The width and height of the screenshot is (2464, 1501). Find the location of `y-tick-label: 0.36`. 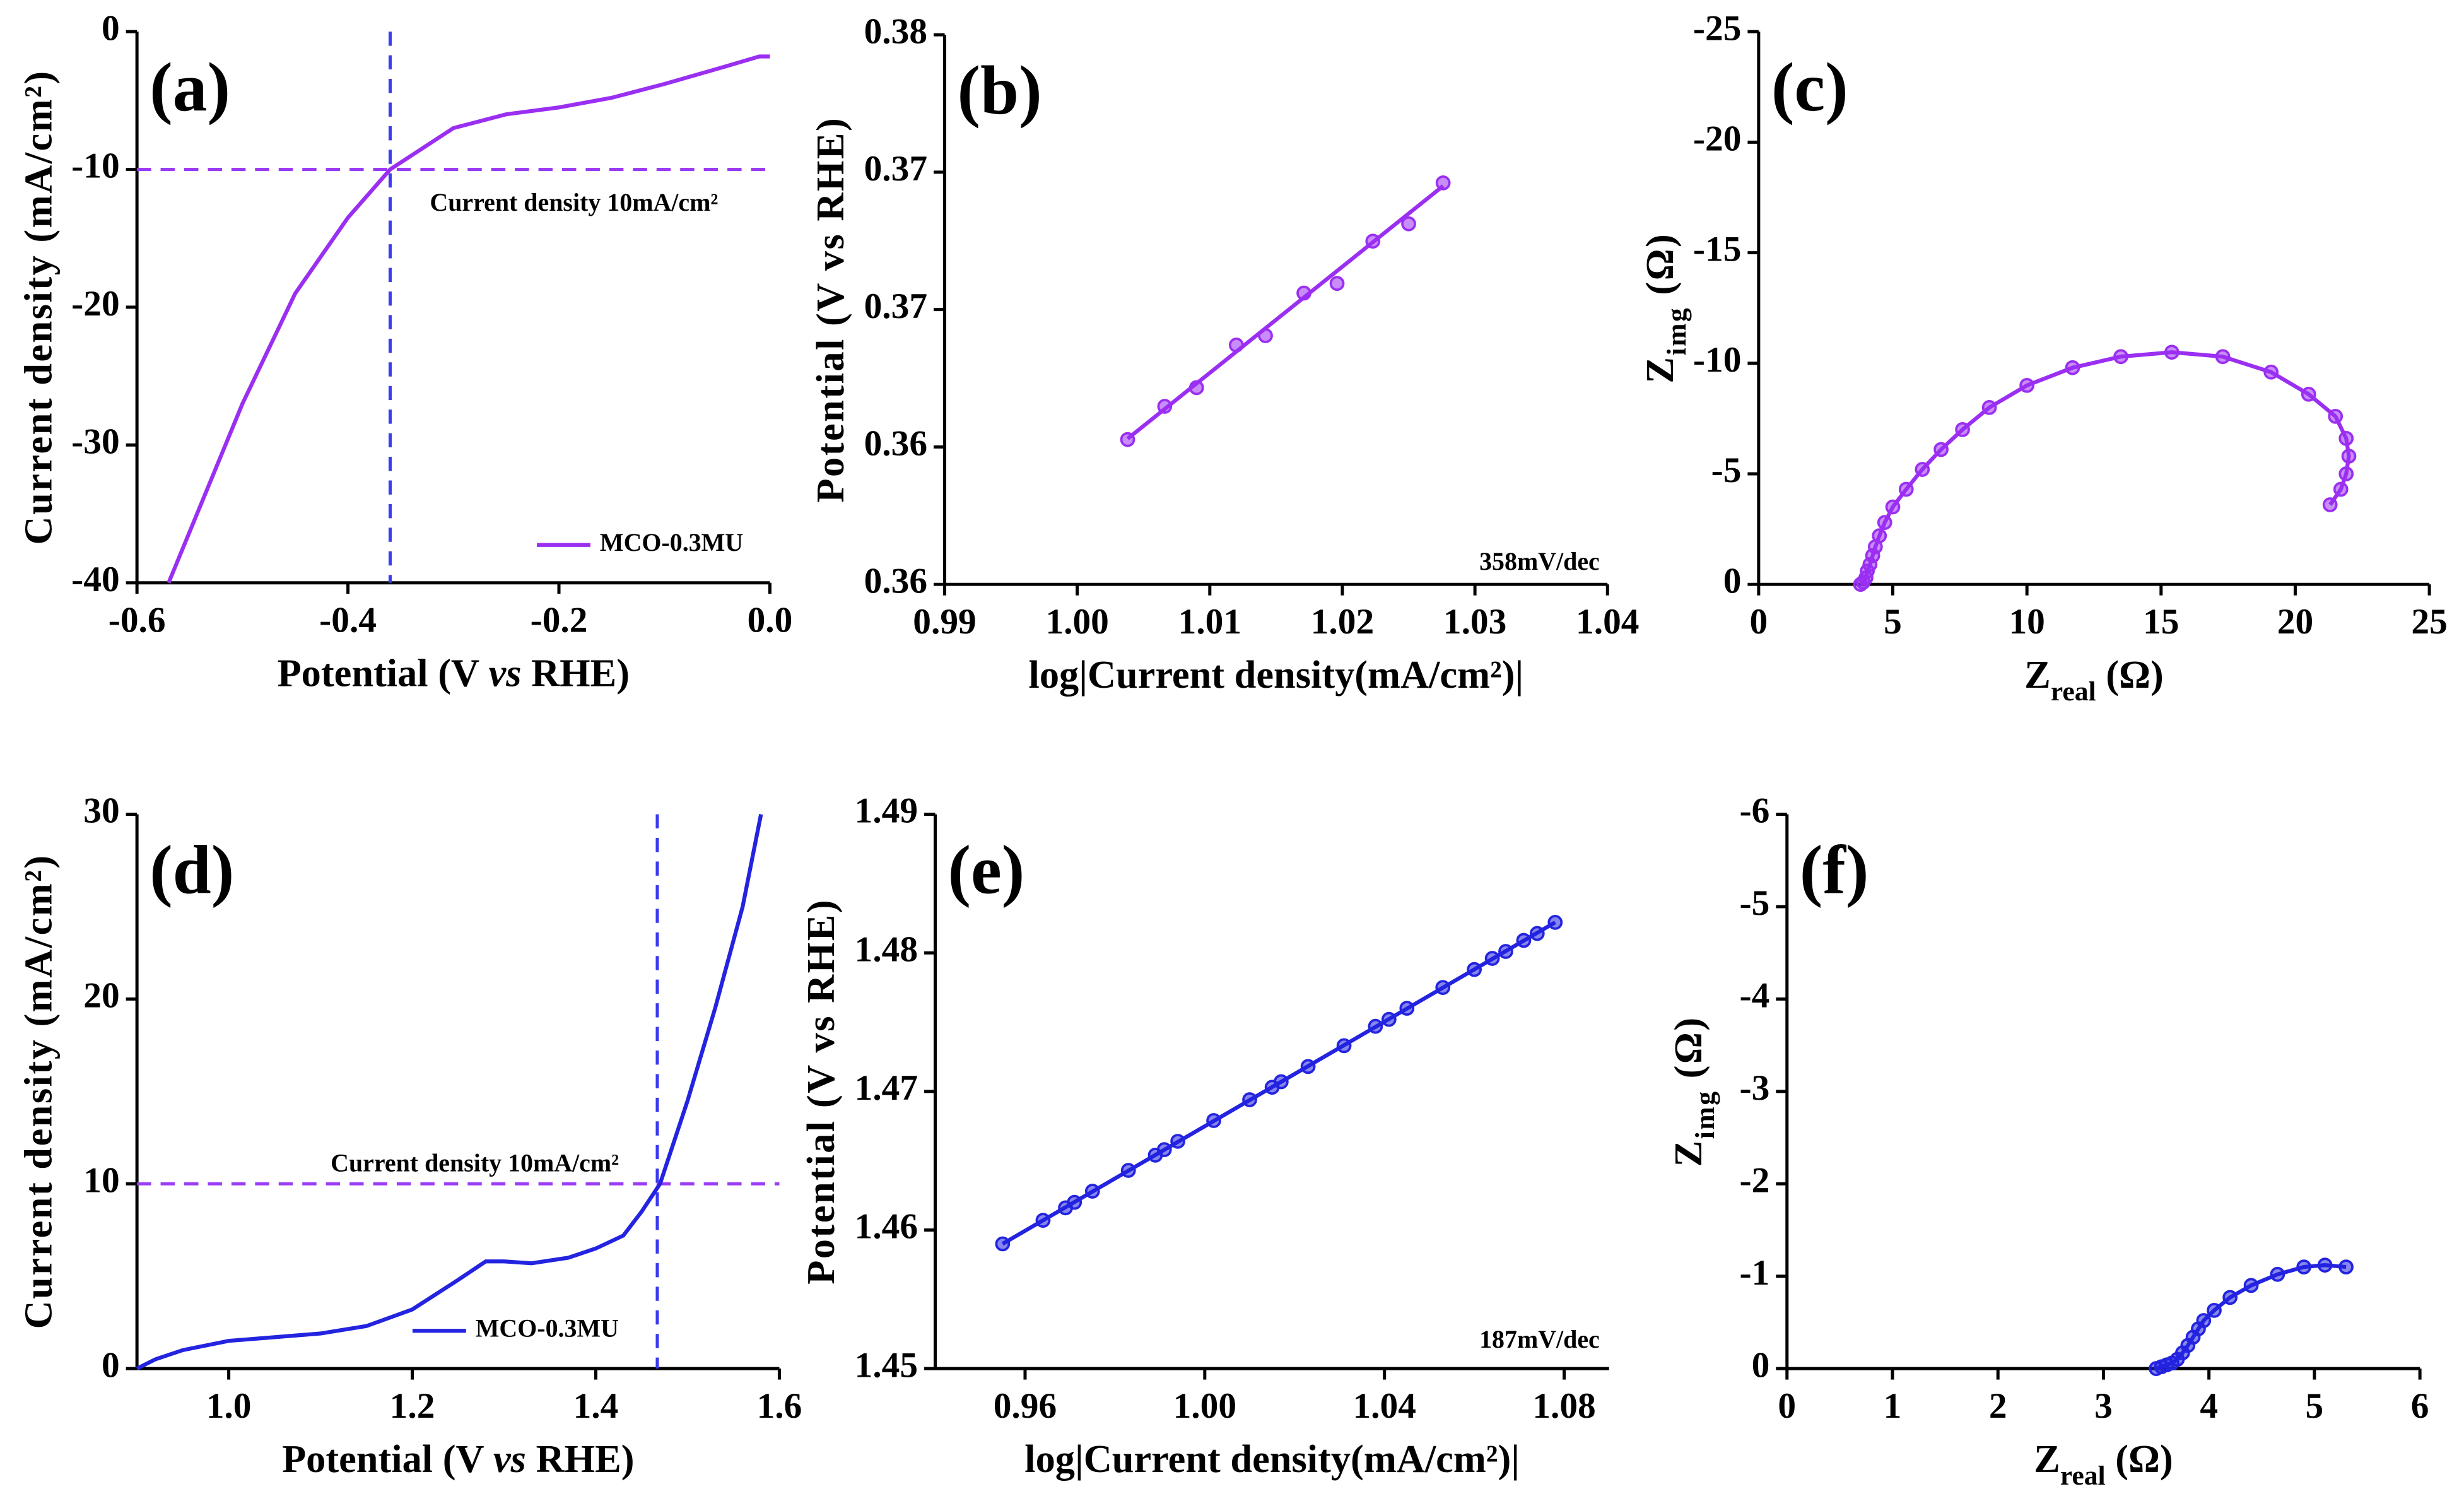

y-tick-label: 0.36 is located at coordinates (895, 581).